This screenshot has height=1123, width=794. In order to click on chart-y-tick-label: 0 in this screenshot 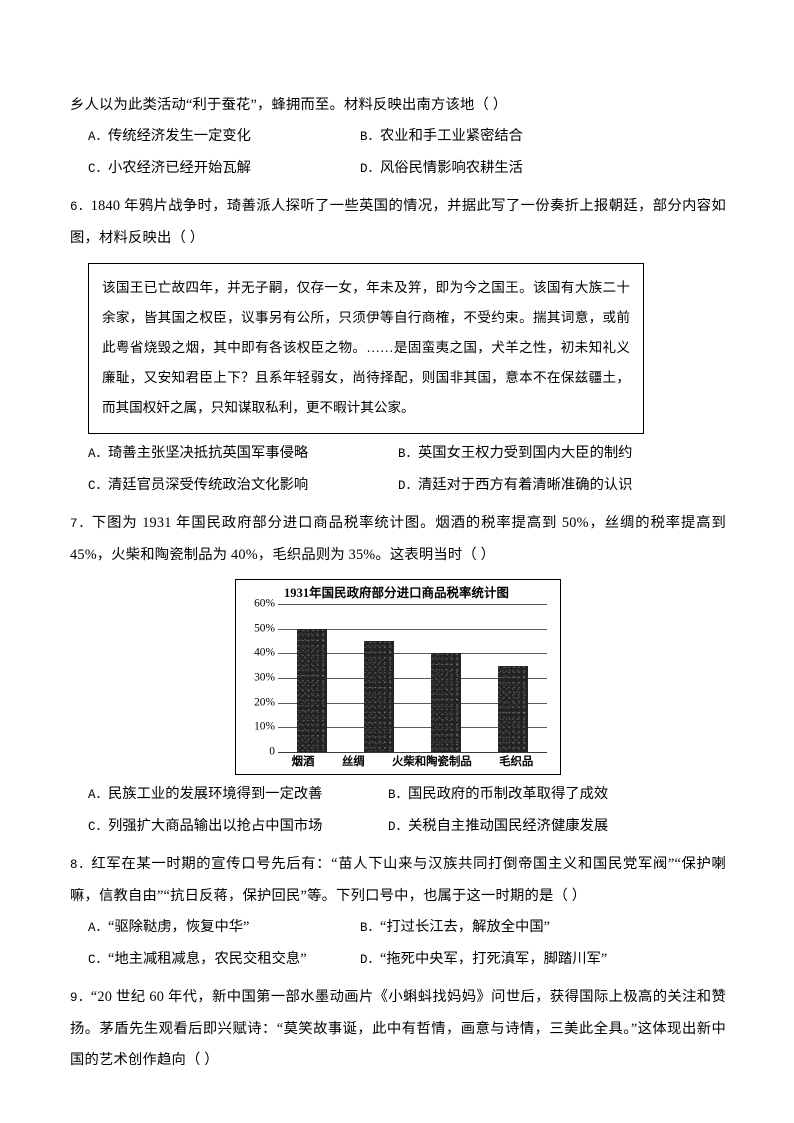, I will do `click(272, 751)`.